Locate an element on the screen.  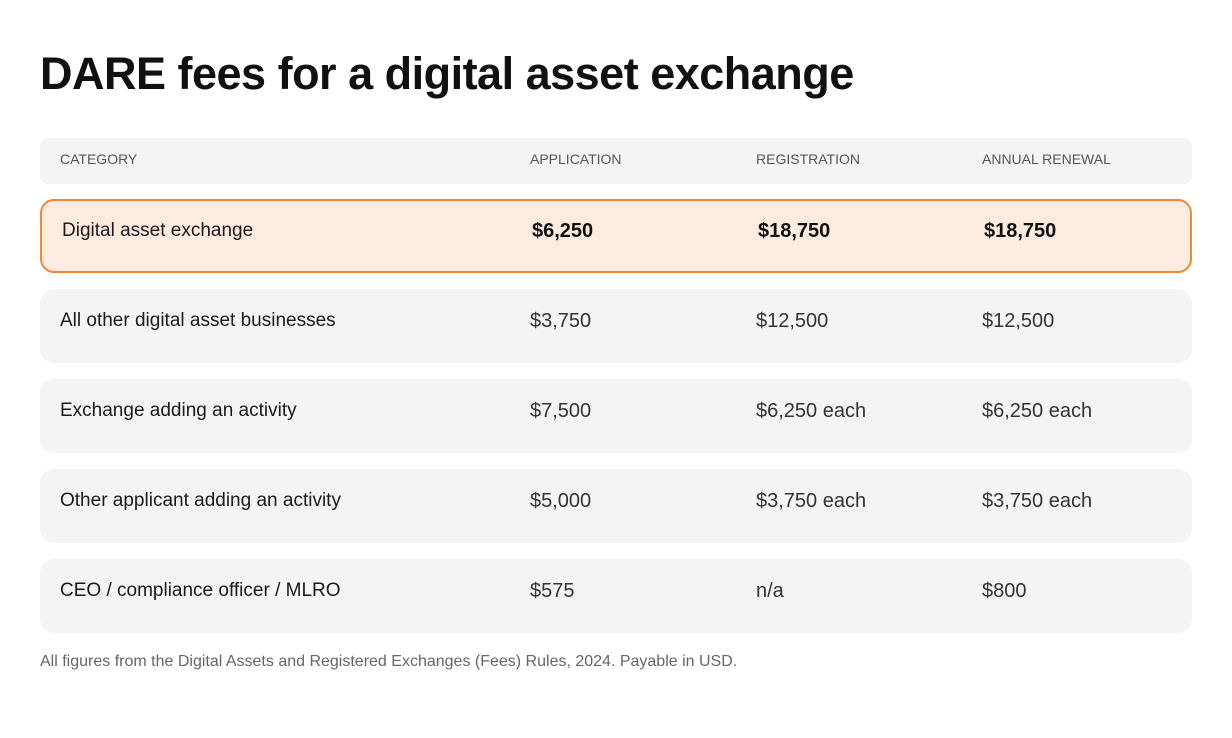
registration-fee-cell: $3,750 each is located at coordinates (811, 501).